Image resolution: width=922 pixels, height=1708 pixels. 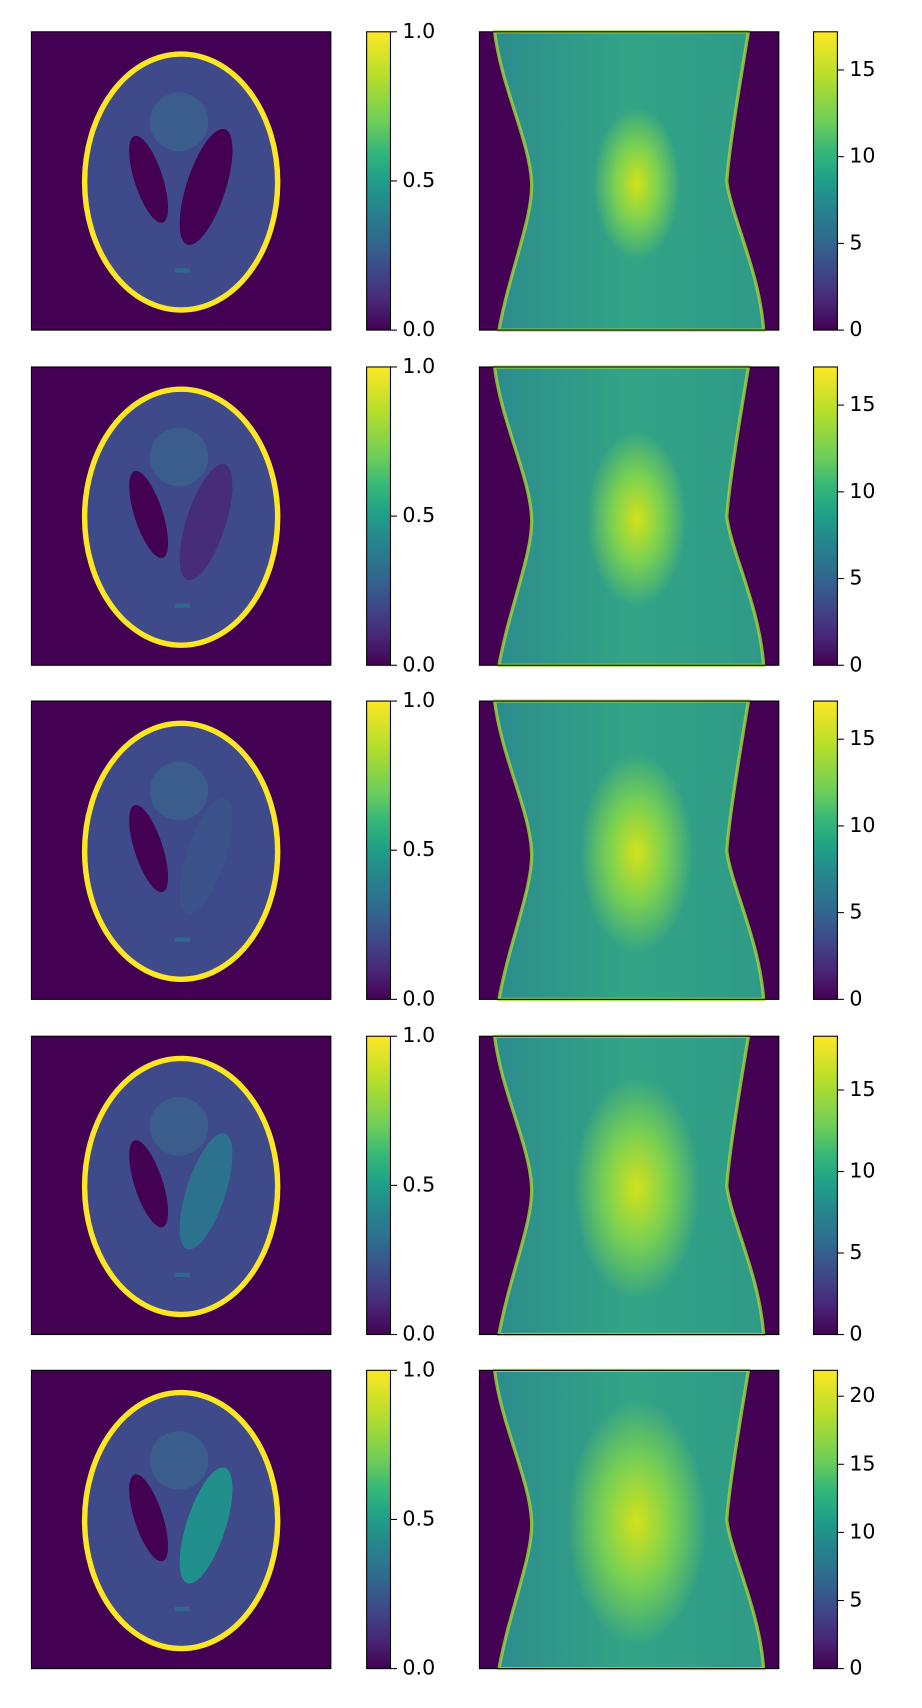 What do you see at coordinates (862, 1395) in the screenshot?
I see `colorbar-tick-label: 20` at bounding box center [862, 1395].